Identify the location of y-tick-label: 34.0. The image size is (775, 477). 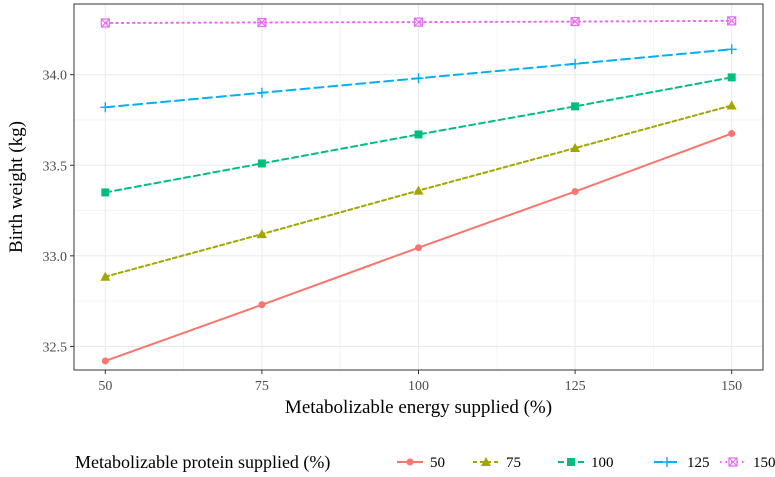
(55, 76).